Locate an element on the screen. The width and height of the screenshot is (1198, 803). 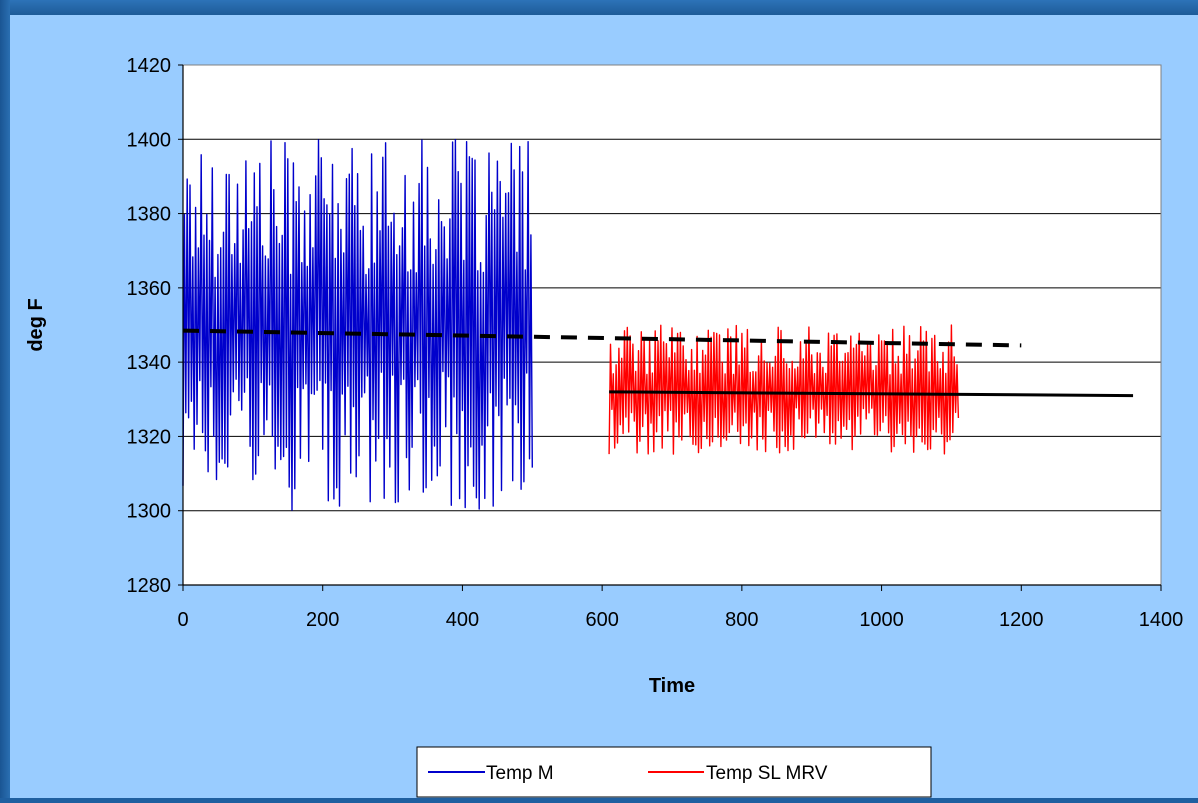
trendline-dashed is located at coordinates (602, 338).